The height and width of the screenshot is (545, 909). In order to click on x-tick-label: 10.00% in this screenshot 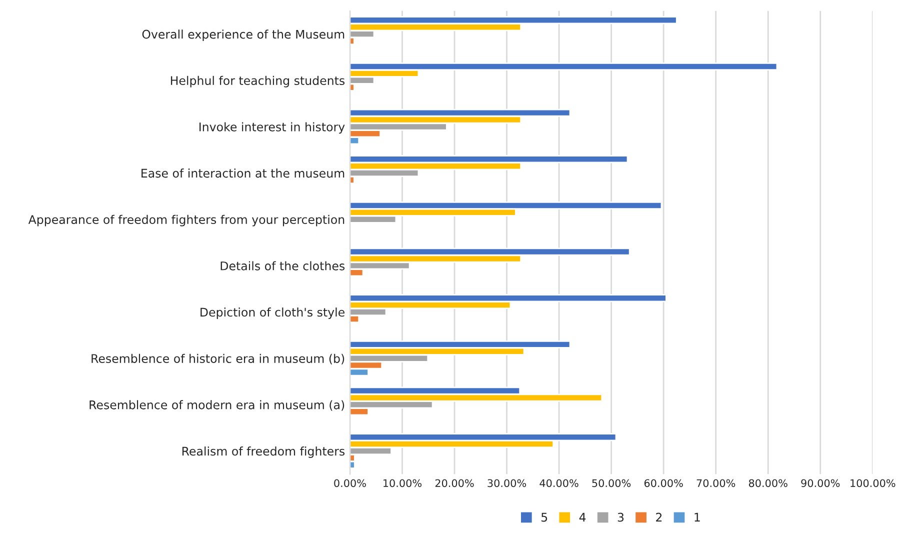, I will do `click(403, 483)`.